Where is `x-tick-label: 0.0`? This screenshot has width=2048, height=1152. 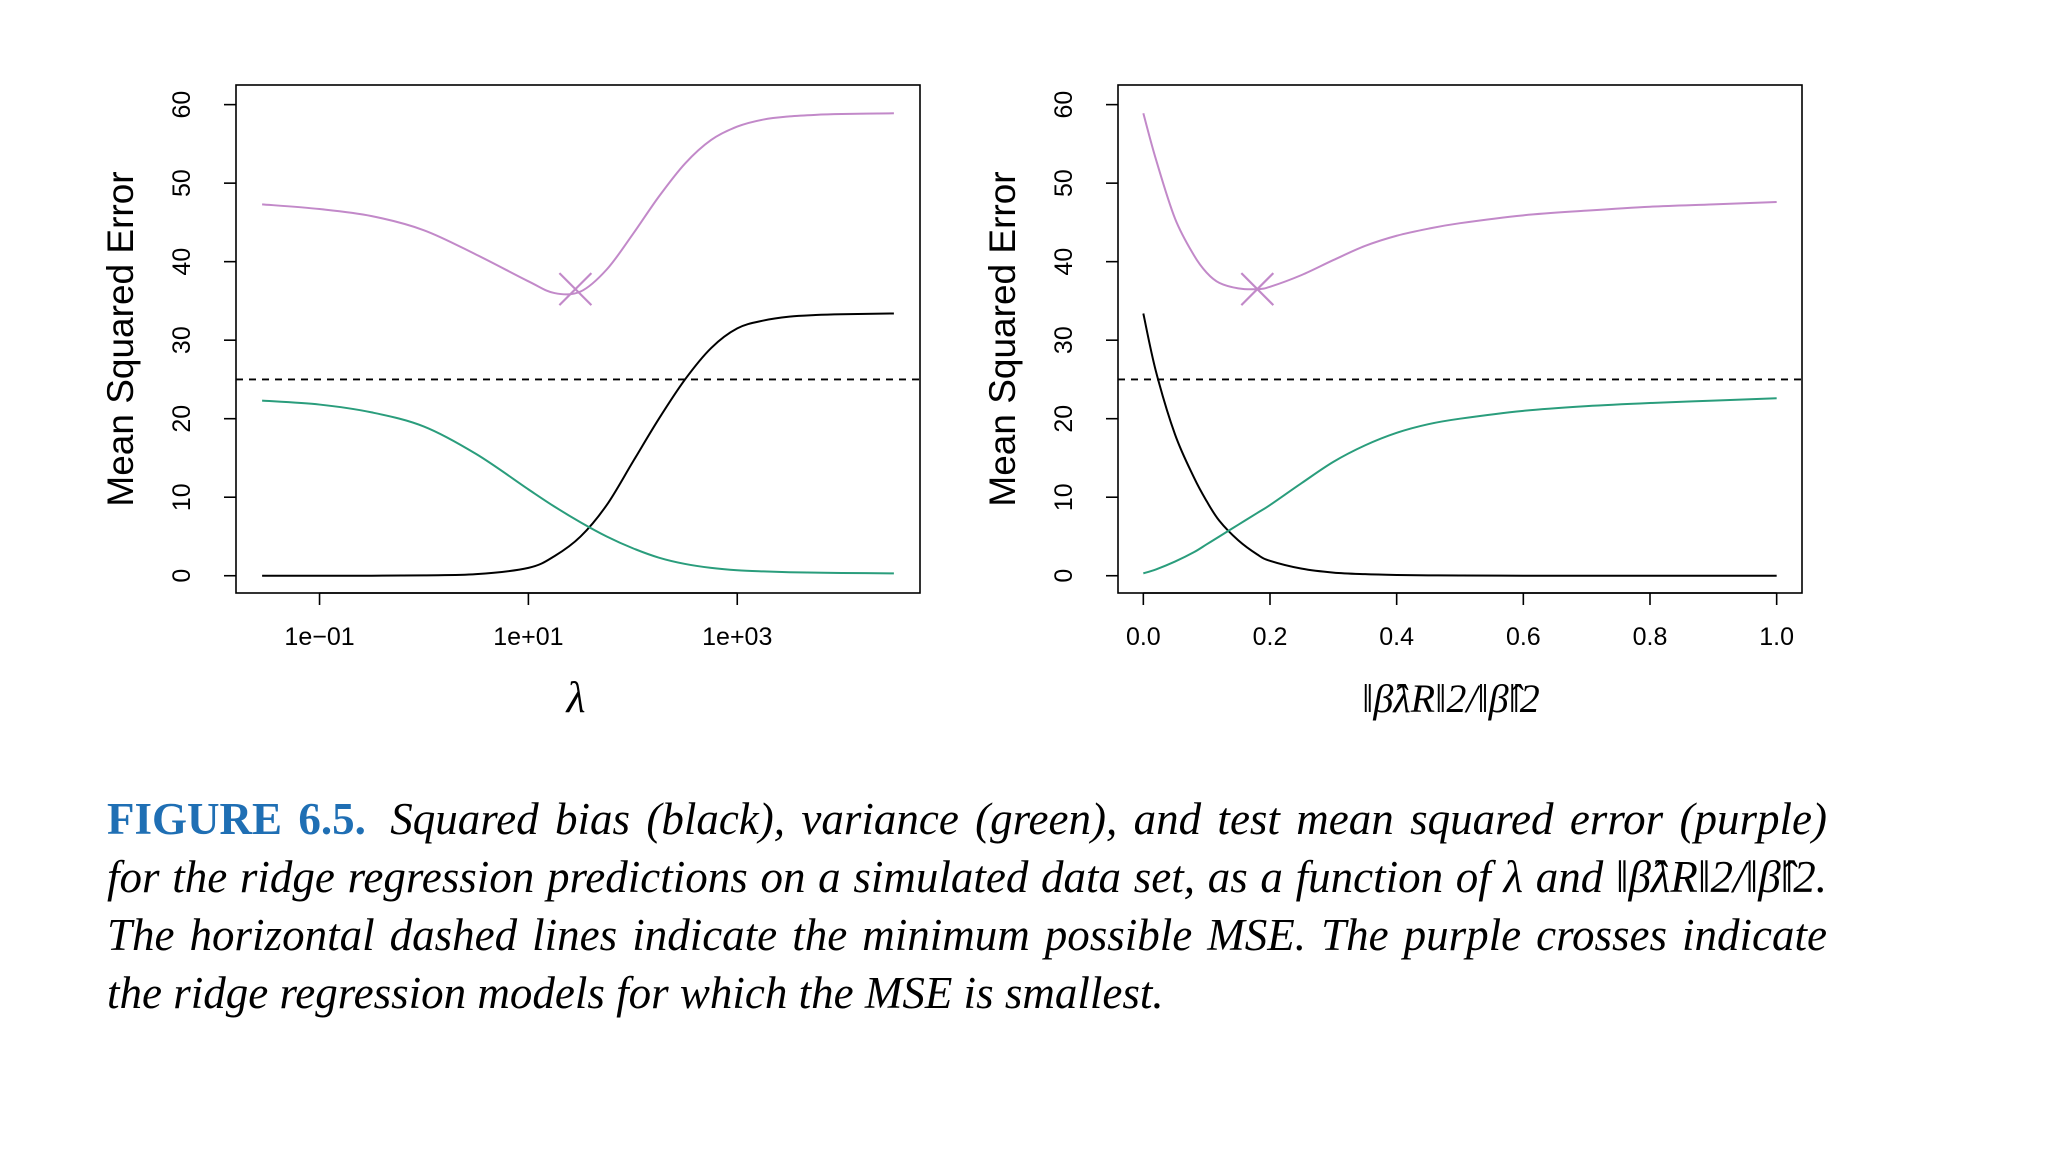
x-tick-label: 0.0 is located at coordinates (1143, 637).